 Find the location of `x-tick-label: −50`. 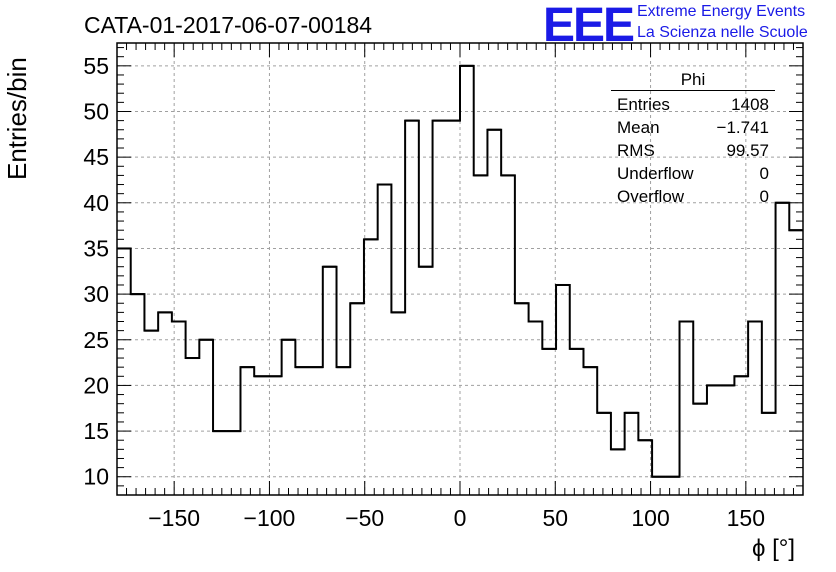

x-tick-label: −50 is located at coordinates (364, 518).